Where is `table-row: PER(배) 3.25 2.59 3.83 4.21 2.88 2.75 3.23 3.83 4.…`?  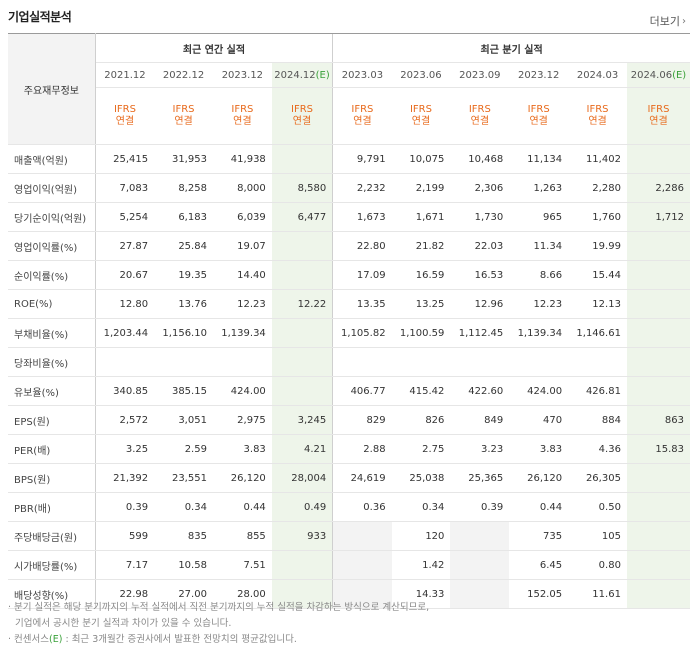 table-row: PER(배) 3.25 2.59 3.83 4.21 2.88 2.75 3.23 3.83 4.… is located at coordinates (349, 449).